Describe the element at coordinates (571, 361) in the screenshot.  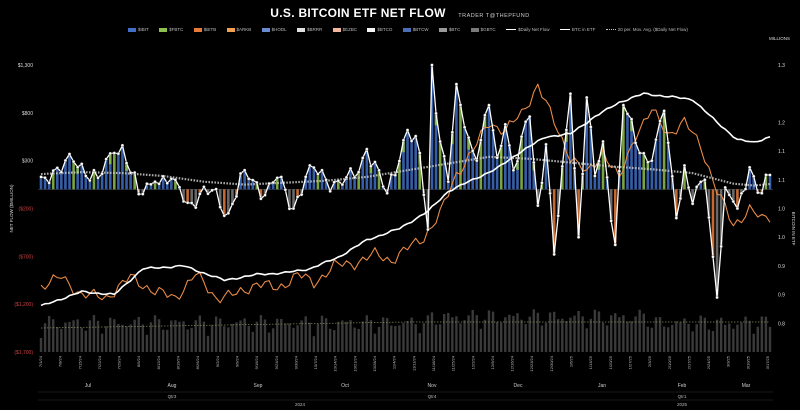
I see `x-date-label: 1/6/25` at that location.